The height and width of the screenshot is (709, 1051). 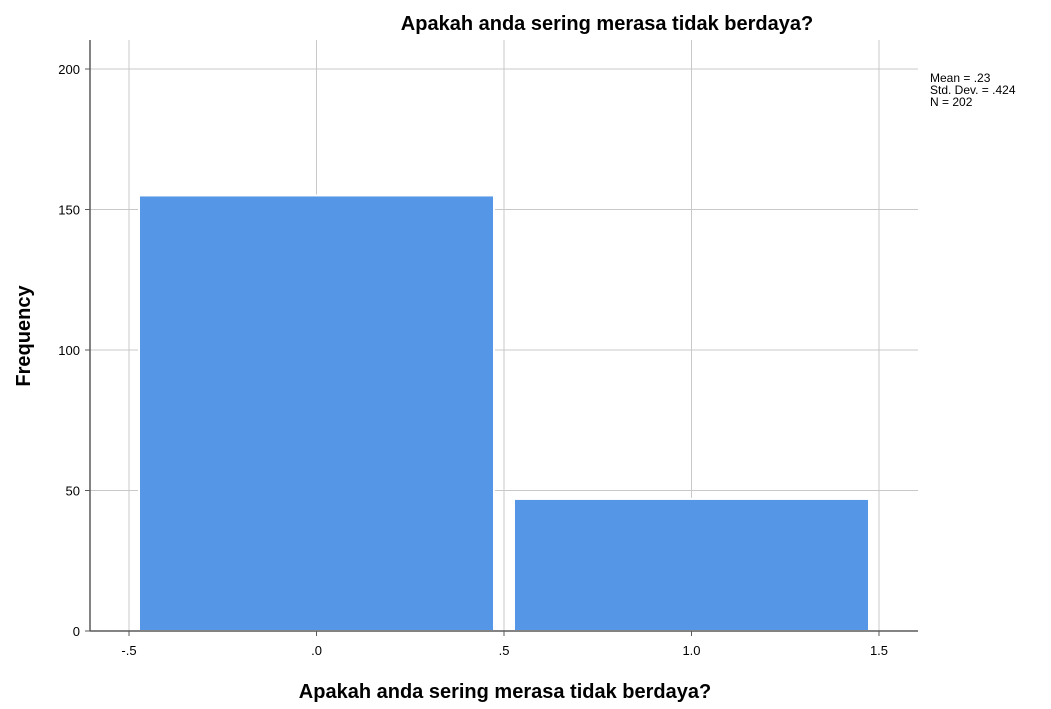 What do you see at coordinates (76, 631) in the screenshot?
I see `y-tick-label: 0` at bounding box center [76, 631].